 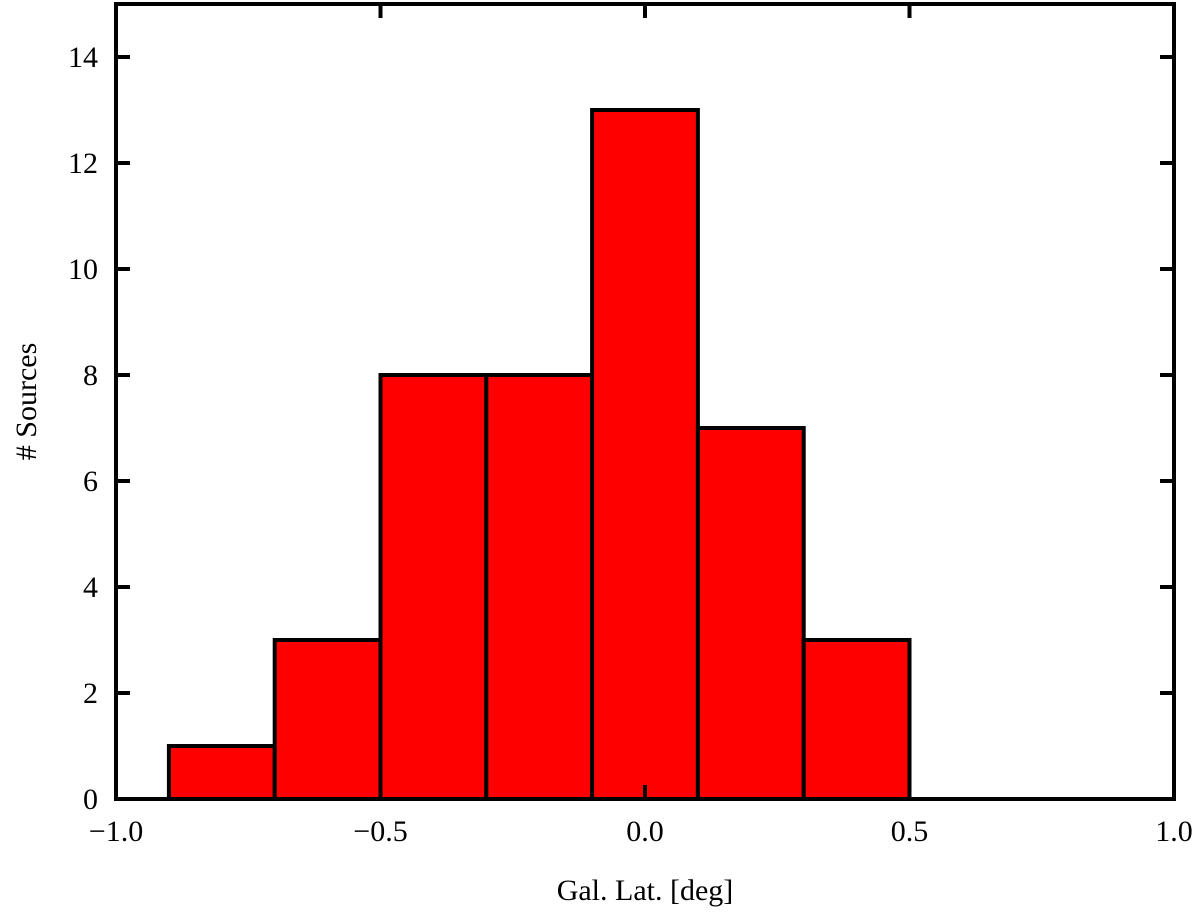 What do you see at coordinates (90, 375) in the screenshot?
I see `y-tick-label: 8` at bounding box center [90, 375].